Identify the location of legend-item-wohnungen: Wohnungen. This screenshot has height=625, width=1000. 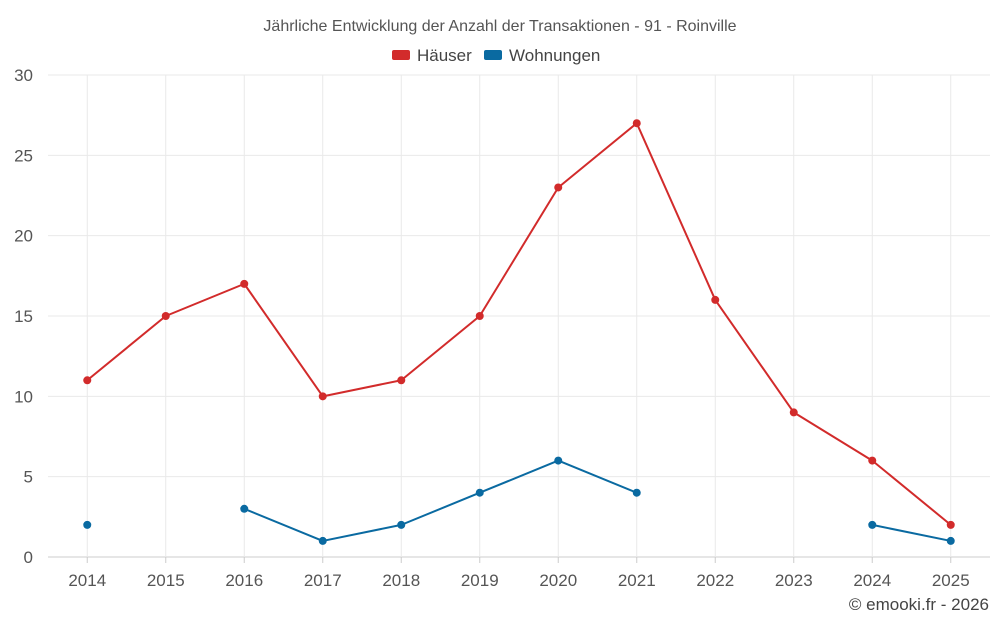
(542, 55).